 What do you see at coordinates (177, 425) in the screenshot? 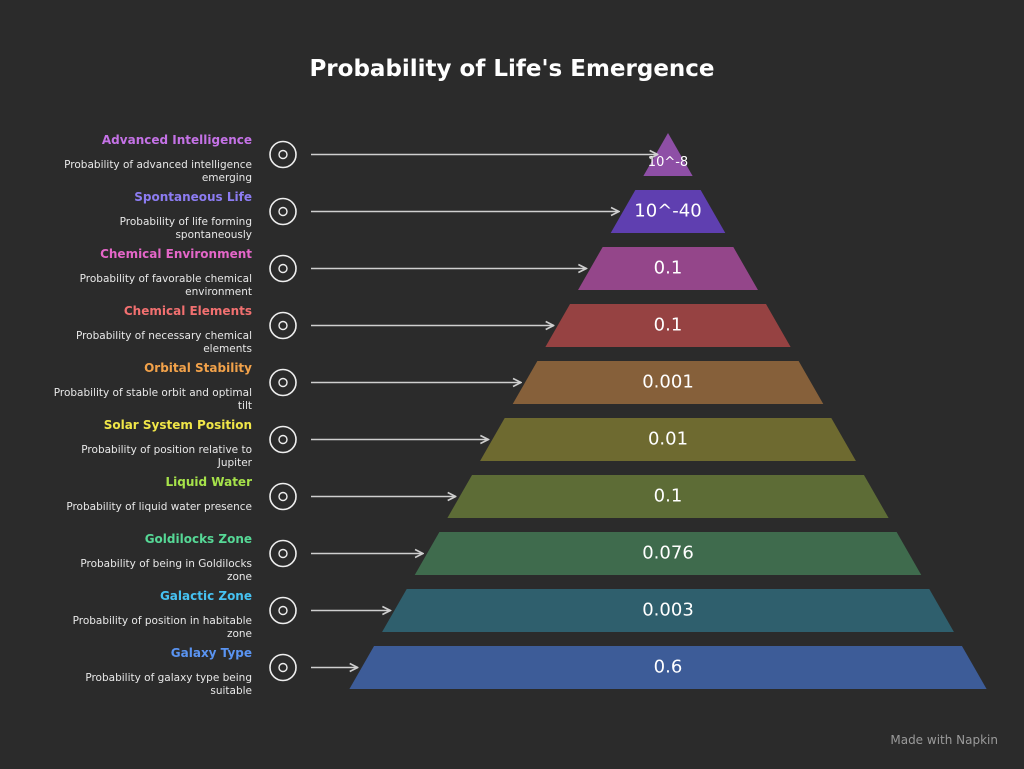
I see `level-name: Solar System Position` at bounding box center [177, 425].